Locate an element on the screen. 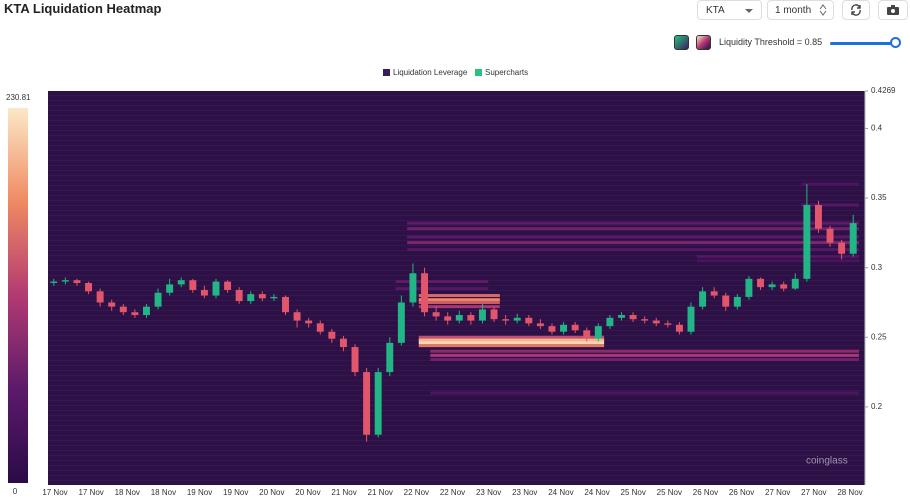  y-tick-label: 0.4269 is located at coordinates (883, 90).